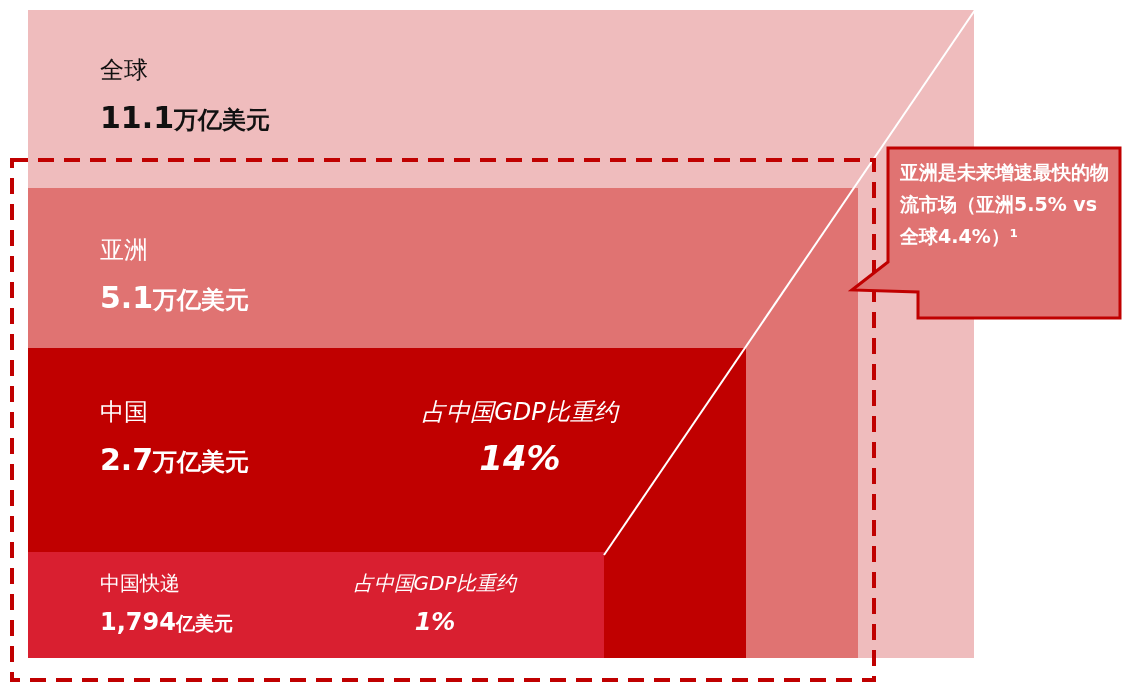 This screenshot has height=684, width=1125. What do you see at coordinates (1005, 204) in the screenshot?
I see `text: 亚洲是未来增速最快的物流市场（亚洲5.5% vs 全球4.4%）¹` at bounding box center [1005, 204].